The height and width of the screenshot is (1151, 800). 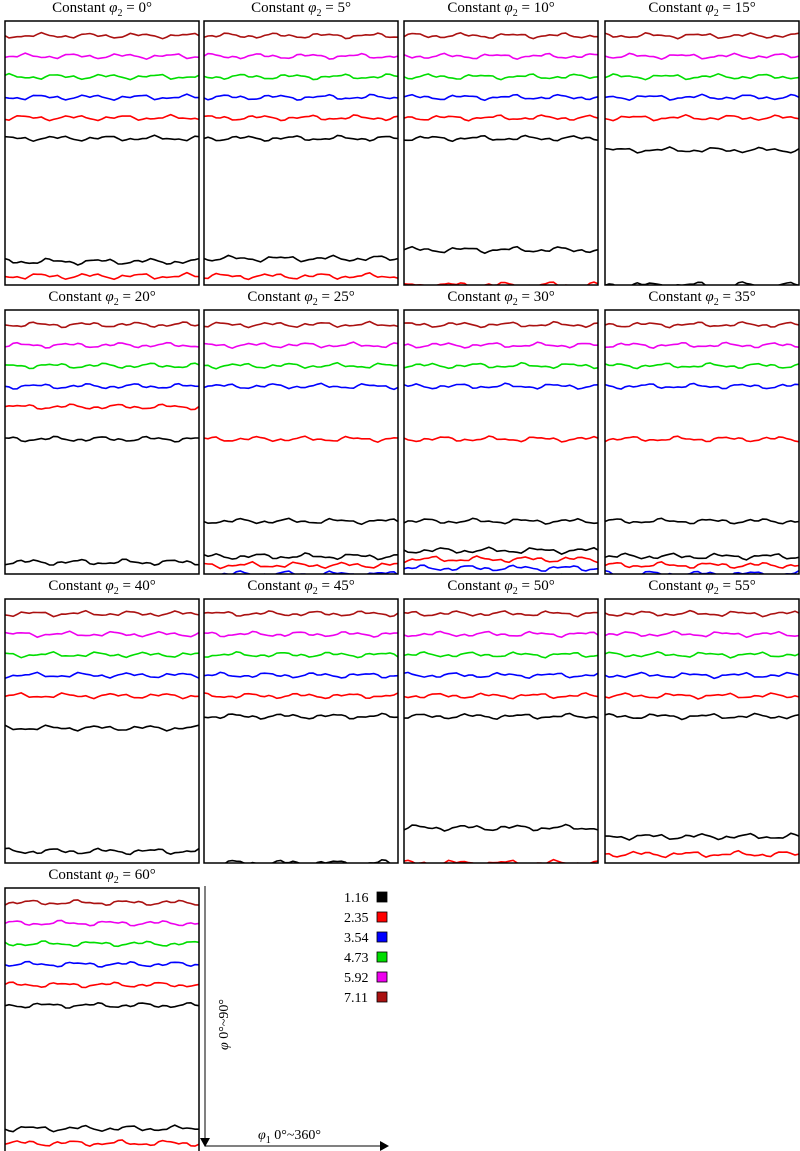 What do you see at coordinates (145, 586) in the screenshot?
I see `panel-title-value: 40°` at bounding box center [145, 586].